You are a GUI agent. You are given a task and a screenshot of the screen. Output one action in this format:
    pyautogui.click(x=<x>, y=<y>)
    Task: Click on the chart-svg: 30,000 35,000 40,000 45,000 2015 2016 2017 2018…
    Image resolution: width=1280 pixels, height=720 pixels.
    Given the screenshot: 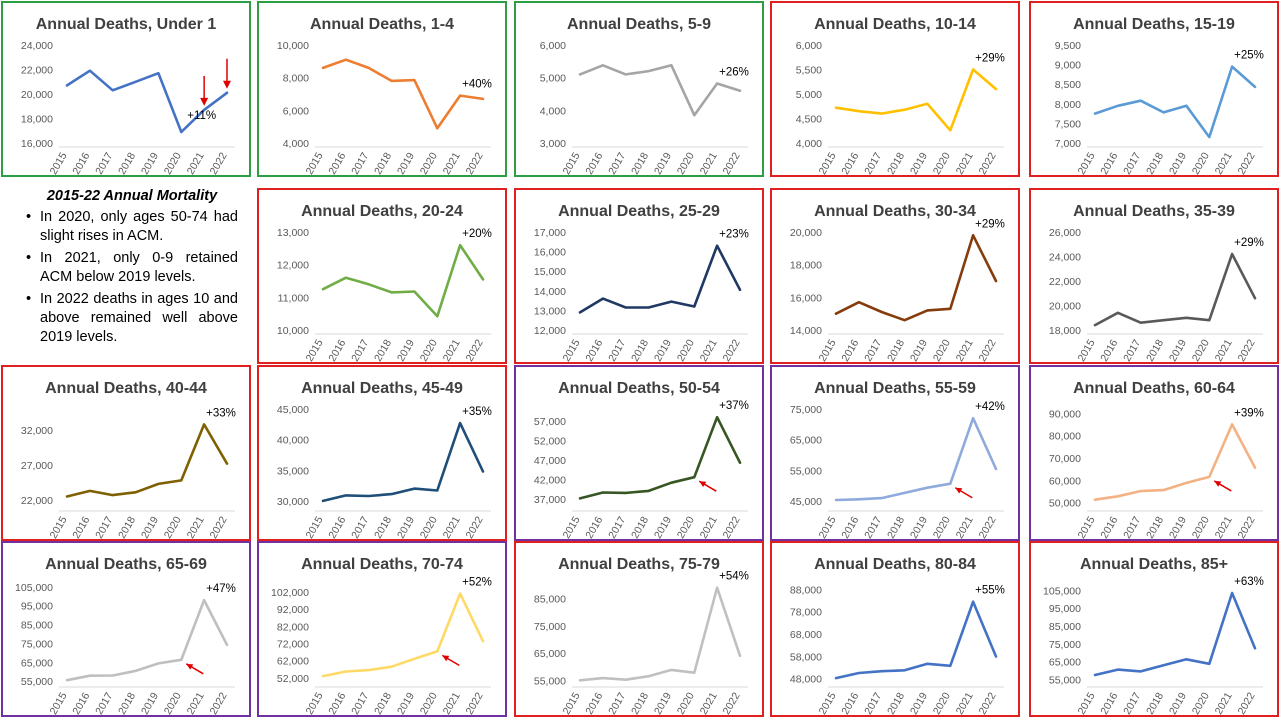 What is the action you would take?
    pyautogui.click(x=384, y=471)
    